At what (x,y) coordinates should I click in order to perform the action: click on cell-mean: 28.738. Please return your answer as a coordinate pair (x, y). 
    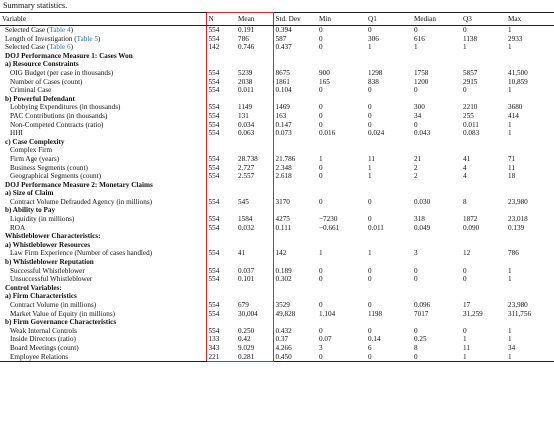
    Looking at the image, I should click on (255, 159).